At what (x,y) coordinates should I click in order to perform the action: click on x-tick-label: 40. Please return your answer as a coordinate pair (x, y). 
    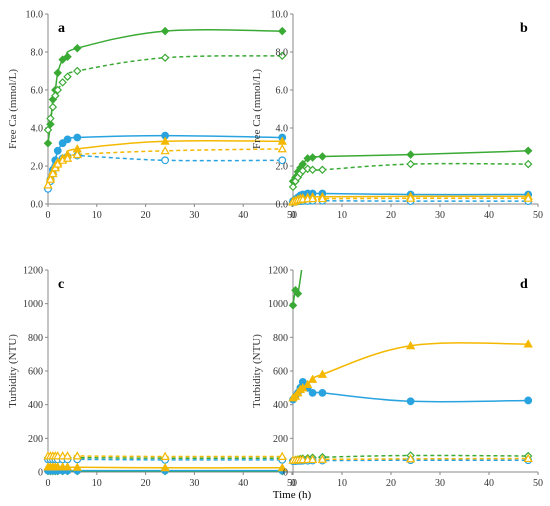
    Looking at the image, I should click on (489, 483).